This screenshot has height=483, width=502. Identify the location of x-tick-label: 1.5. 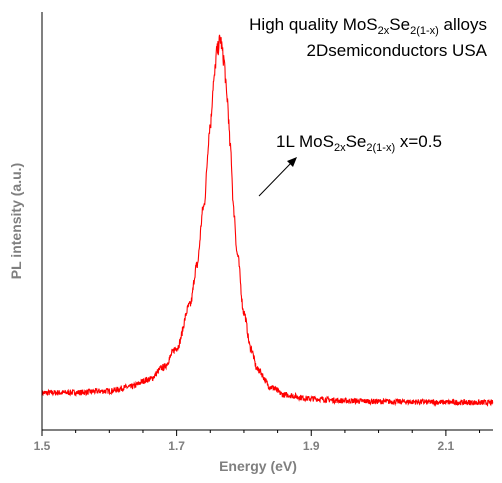
(42, 446).